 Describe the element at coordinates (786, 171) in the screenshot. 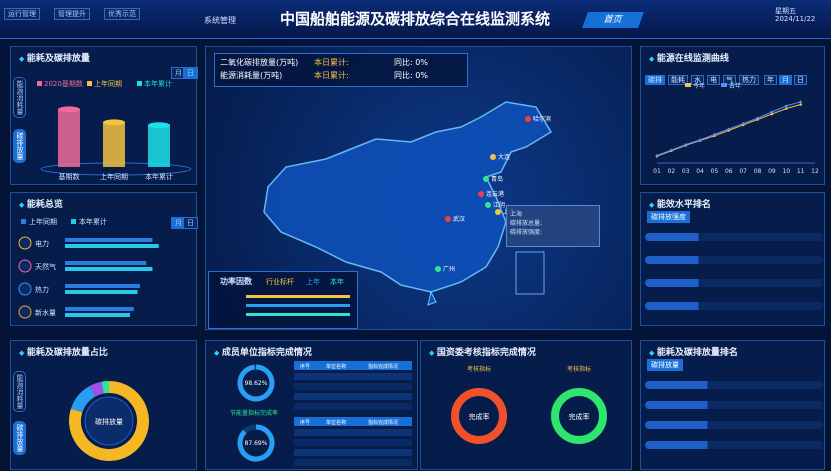

I see `x-label: 10` at that location.